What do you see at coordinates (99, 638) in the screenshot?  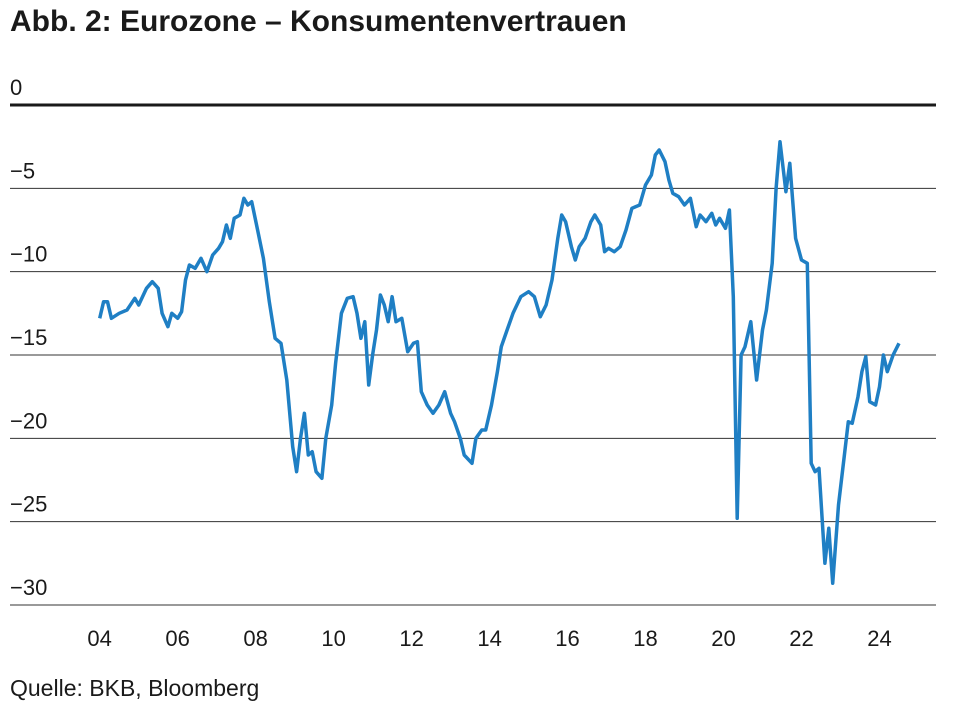 I see `x-tick-label: 04` at bounding box center [99, 638].